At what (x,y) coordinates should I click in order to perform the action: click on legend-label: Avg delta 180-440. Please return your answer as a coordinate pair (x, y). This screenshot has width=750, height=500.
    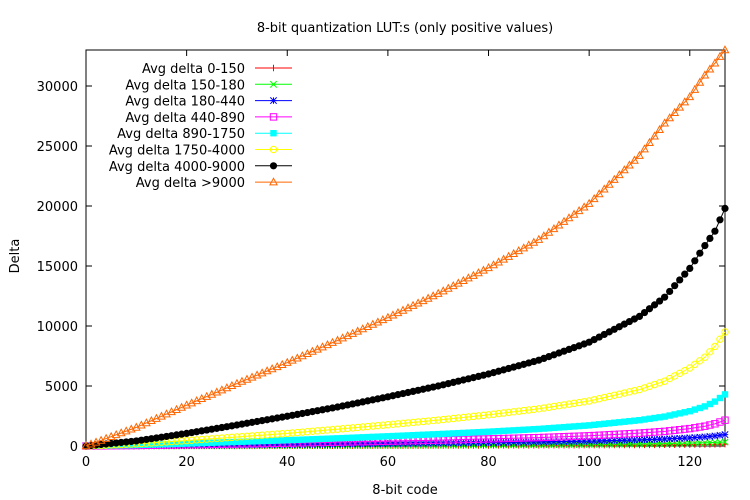
    Looking at the image, I should click on (185, 102).